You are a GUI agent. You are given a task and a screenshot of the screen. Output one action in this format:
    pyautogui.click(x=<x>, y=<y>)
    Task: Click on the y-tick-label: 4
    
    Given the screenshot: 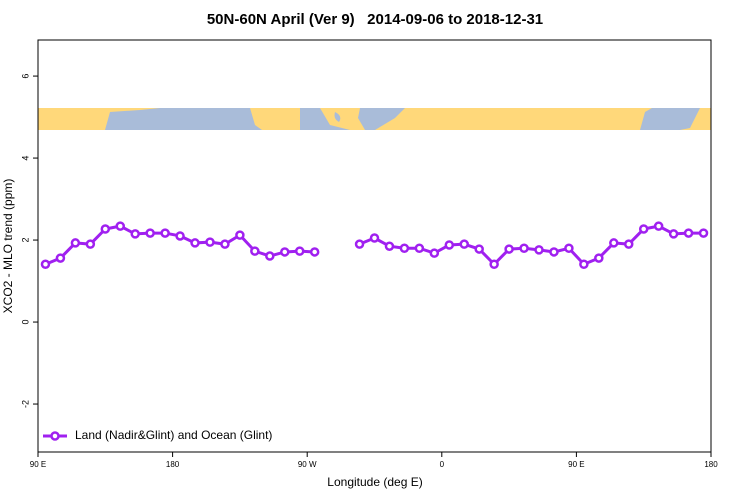 What is the action you would take?
    pyautogui.click(x=25, y=158)
    